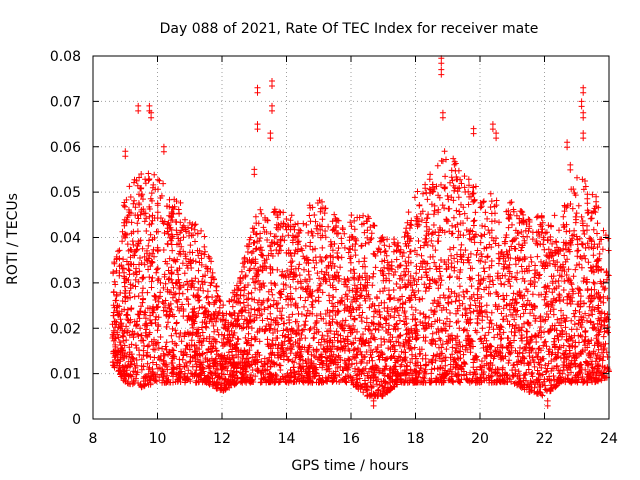  What do you see at coordinates (93, 439) in the screenshot?
I see `x-tick-label: 8` at bounding box center [93, 439].